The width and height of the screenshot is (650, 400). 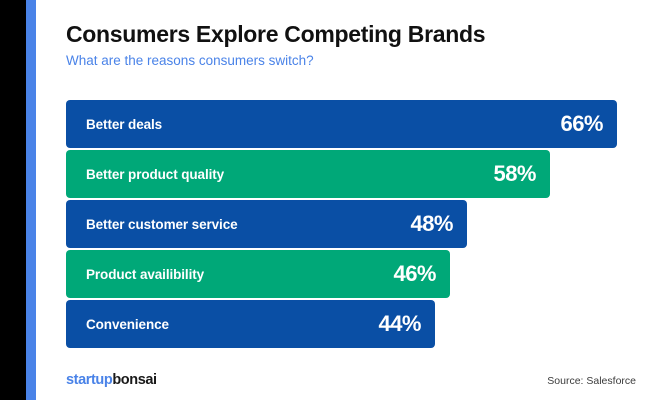 I want to click on bar-product-availibility: Product availibility 46%, so click(x=258, y=274).